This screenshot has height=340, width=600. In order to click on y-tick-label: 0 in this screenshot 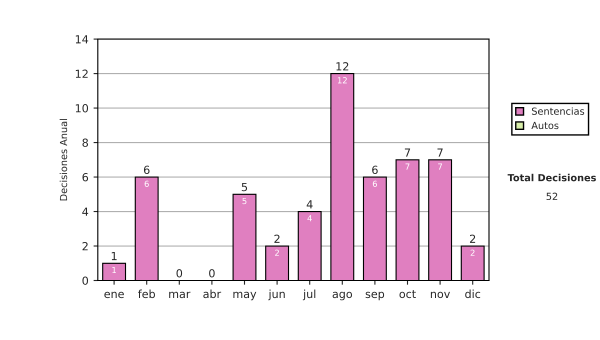, I will do `click(85, 280)`.